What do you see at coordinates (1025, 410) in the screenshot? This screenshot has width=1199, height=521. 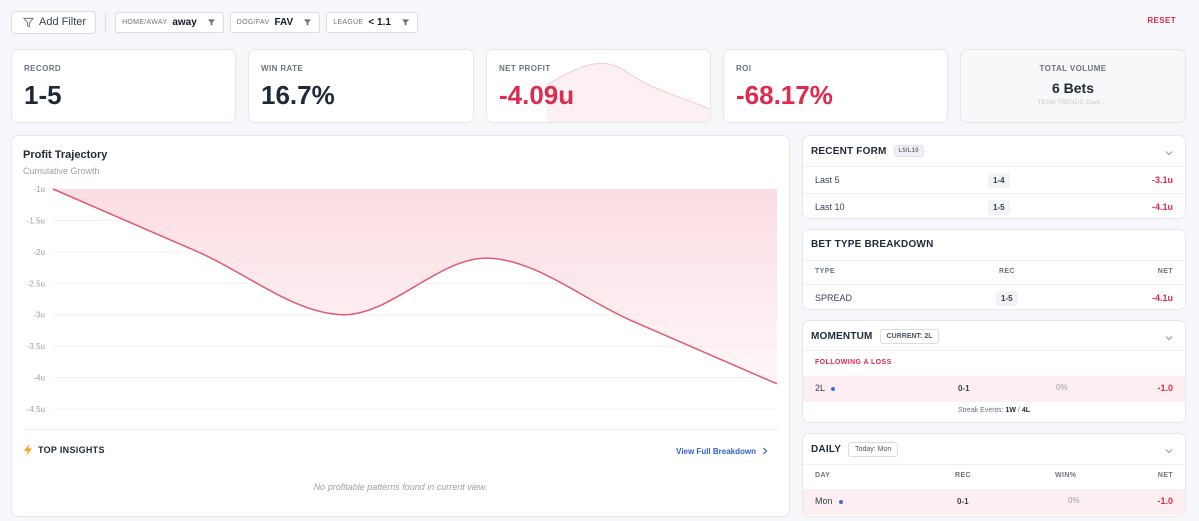 I see `streak-losses: 4L` at bounding box center [1025, 410].